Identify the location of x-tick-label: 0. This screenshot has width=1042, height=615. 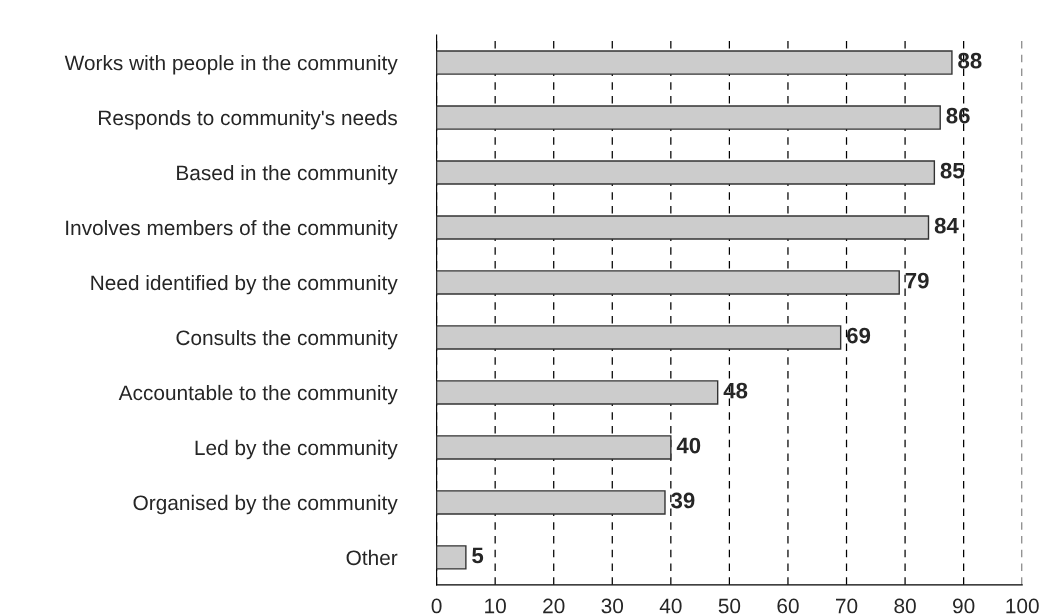
(436, 606).